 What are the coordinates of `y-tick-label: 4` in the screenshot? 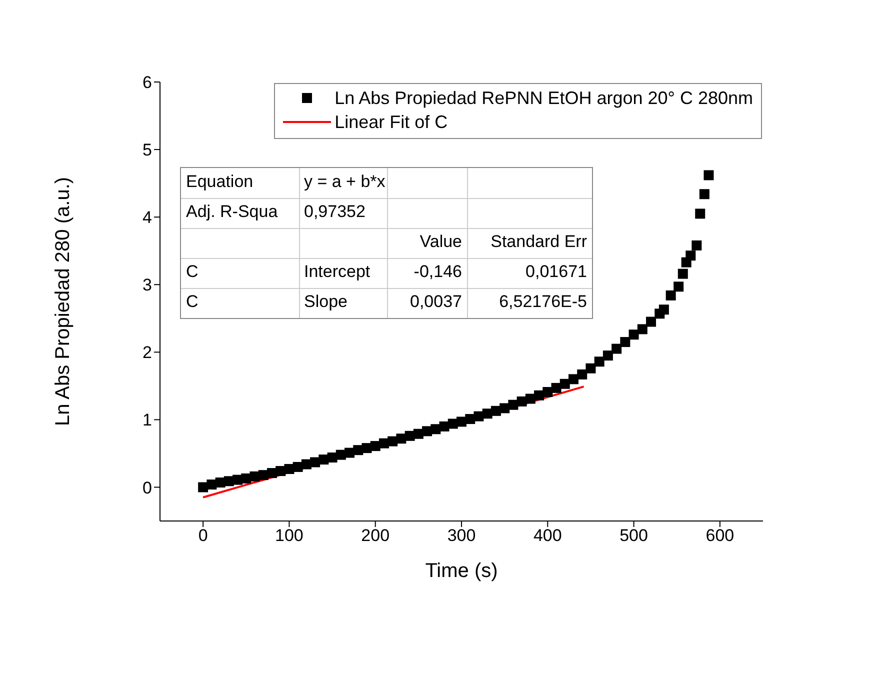 It's located at (147, 218).